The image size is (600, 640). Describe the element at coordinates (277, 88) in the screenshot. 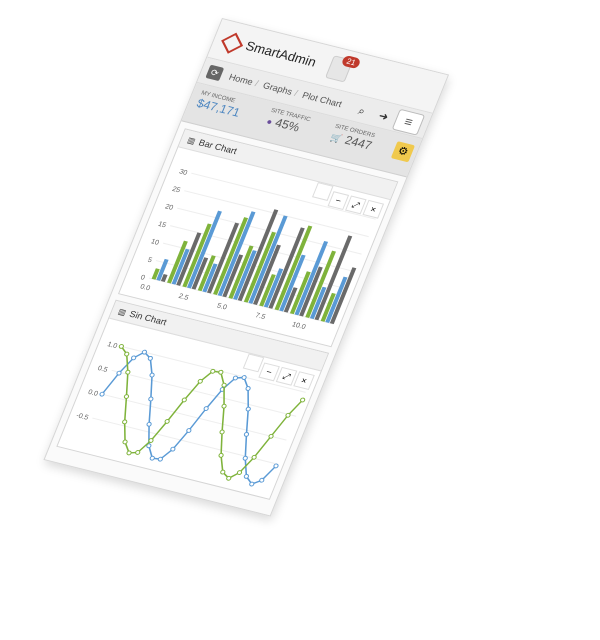

I see `breadcrumb-graphs: Graphs` at that location.